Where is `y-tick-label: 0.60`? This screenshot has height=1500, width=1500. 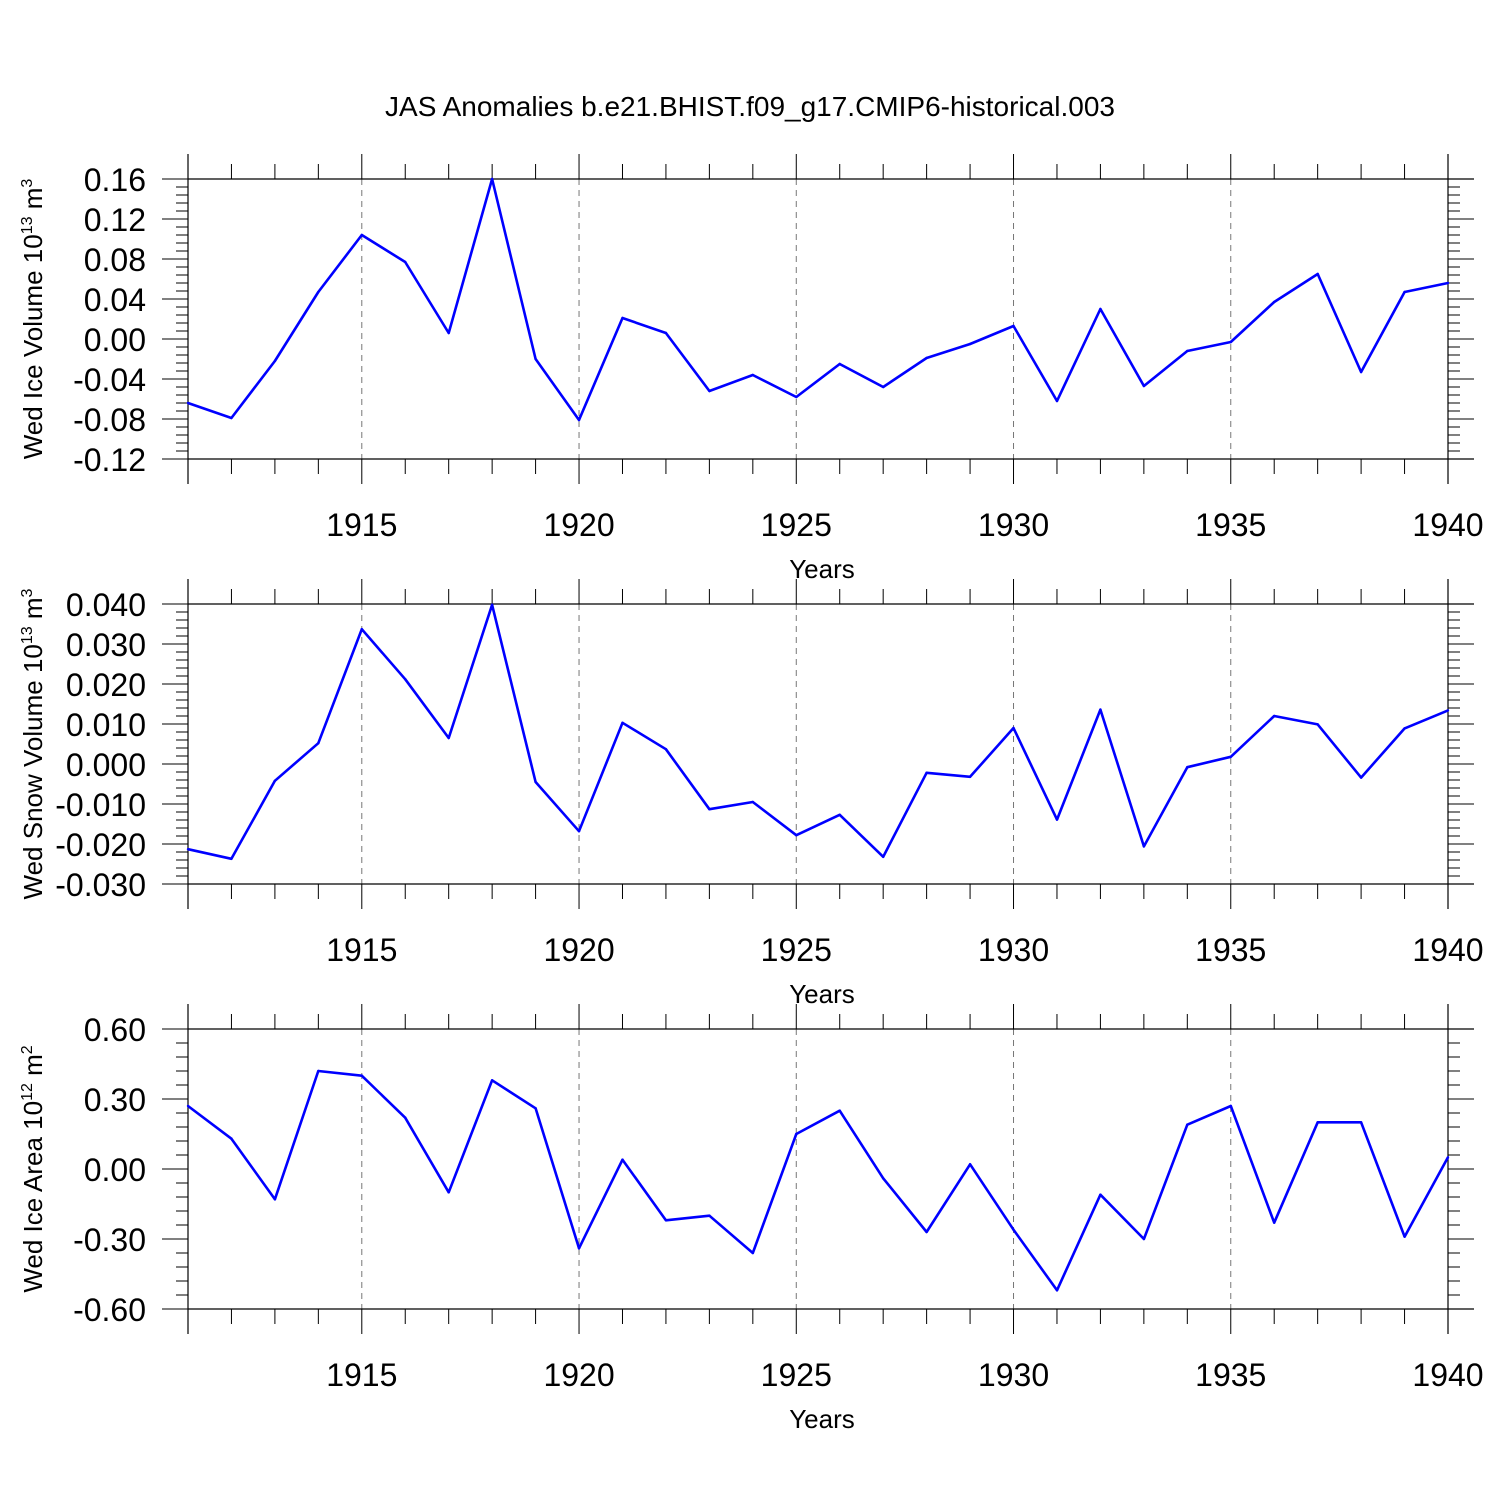
y-tick-label: 0.60 is located at coordinates (115, 1030).